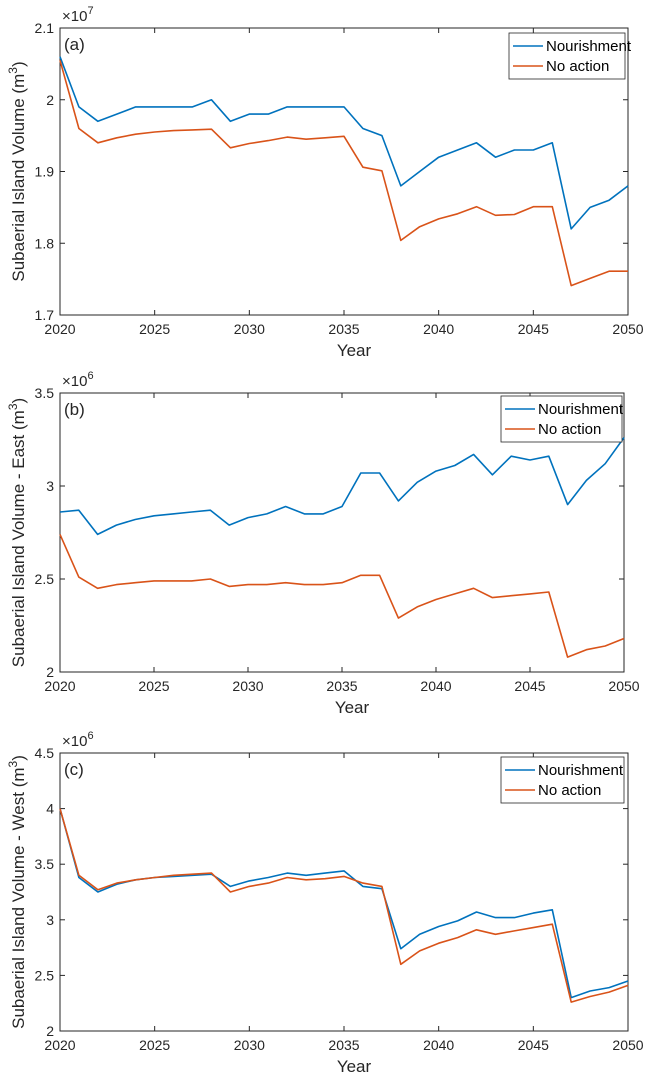 The height and width of the screenshot is (1091, 652). Describe the element at coordinates (74, 769) in the screenshot. I see `panel-label: (c)` at that location.